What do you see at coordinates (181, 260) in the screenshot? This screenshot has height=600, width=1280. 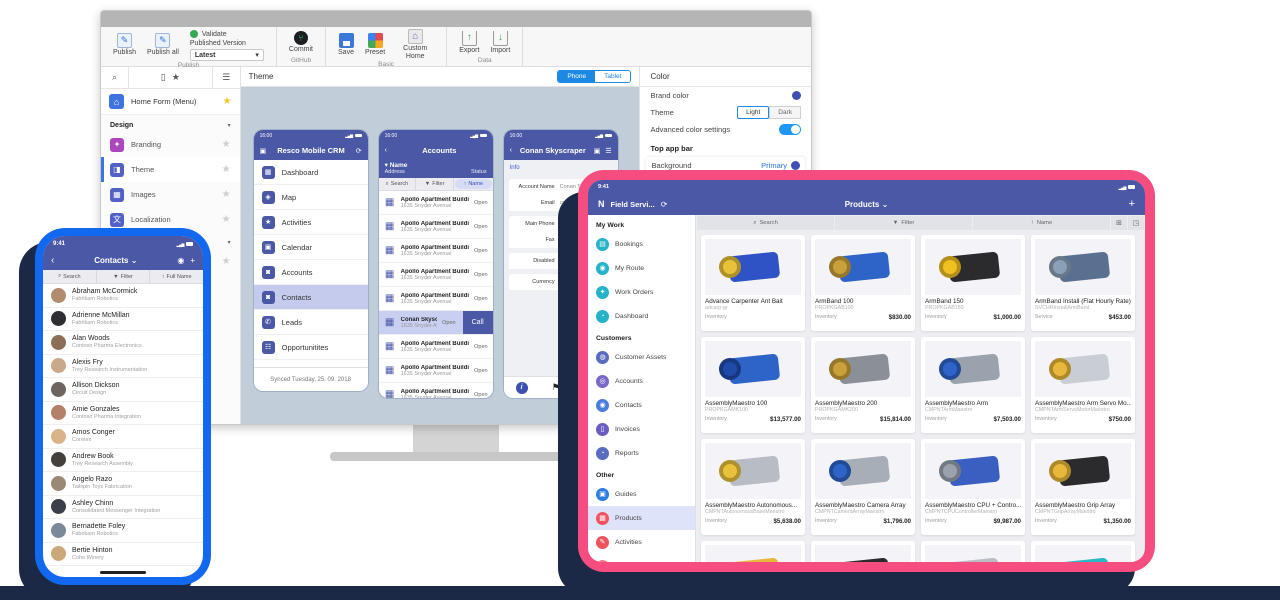 I see `location-icon: ◉` at bounding box center [181, 260].